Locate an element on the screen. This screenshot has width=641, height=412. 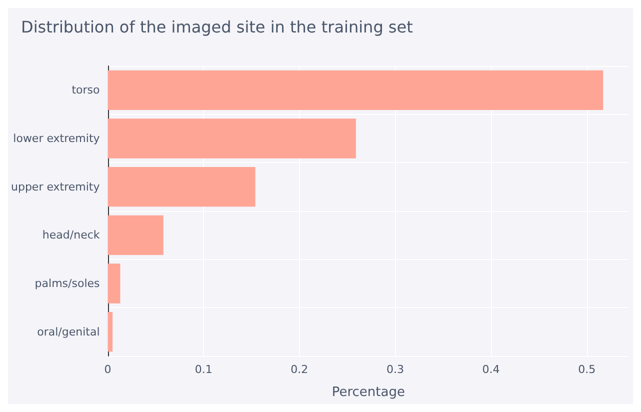
y-tick-label: palms/soles is located at coordinates (67, 283).